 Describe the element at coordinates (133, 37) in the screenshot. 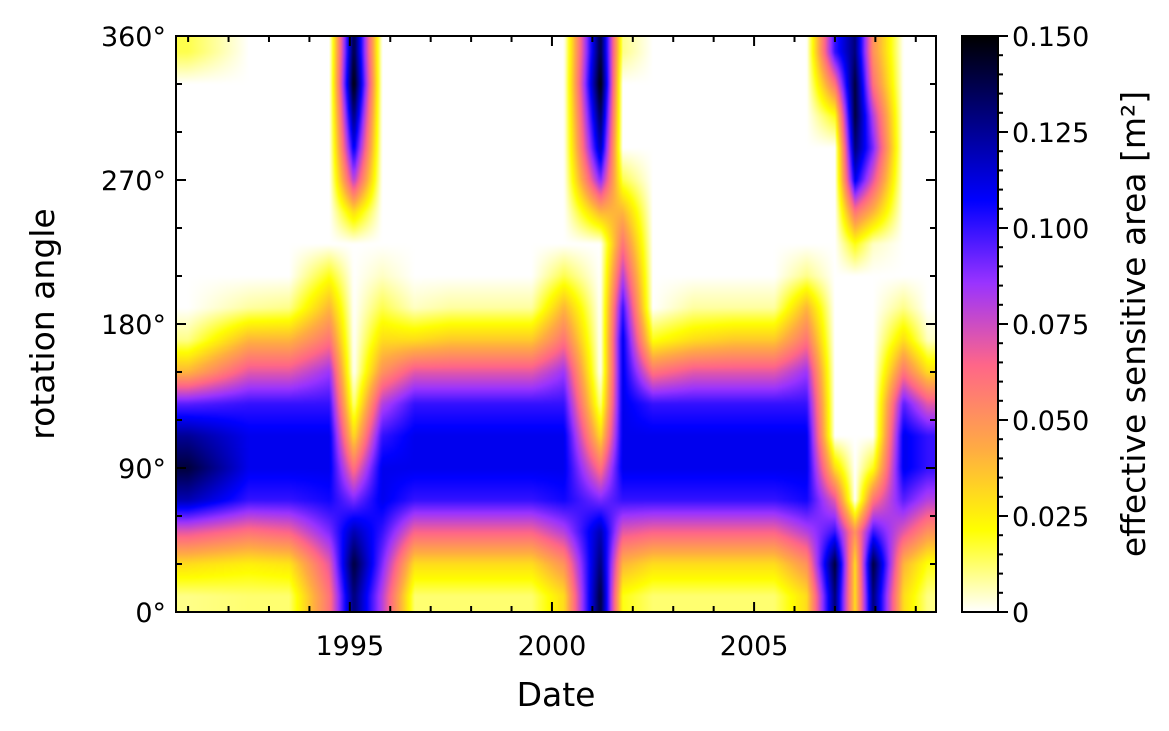

I see `y-tick-label: 360°` at that location.